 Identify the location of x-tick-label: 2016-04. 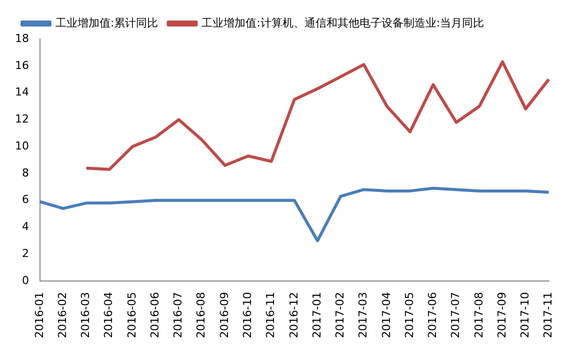
(109, 315).